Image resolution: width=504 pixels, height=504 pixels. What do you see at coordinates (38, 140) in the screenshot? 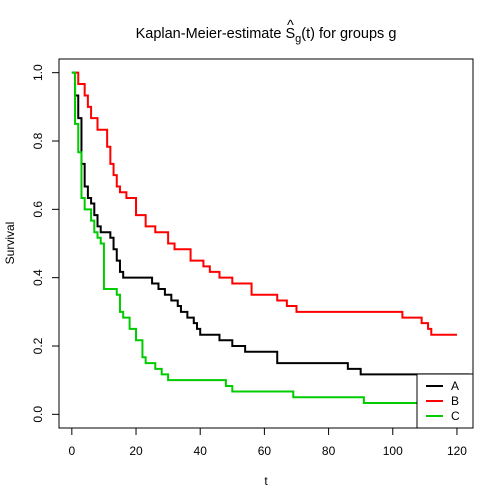
I see `y-tick-label: 0.8` at bounding box center [38, 140].